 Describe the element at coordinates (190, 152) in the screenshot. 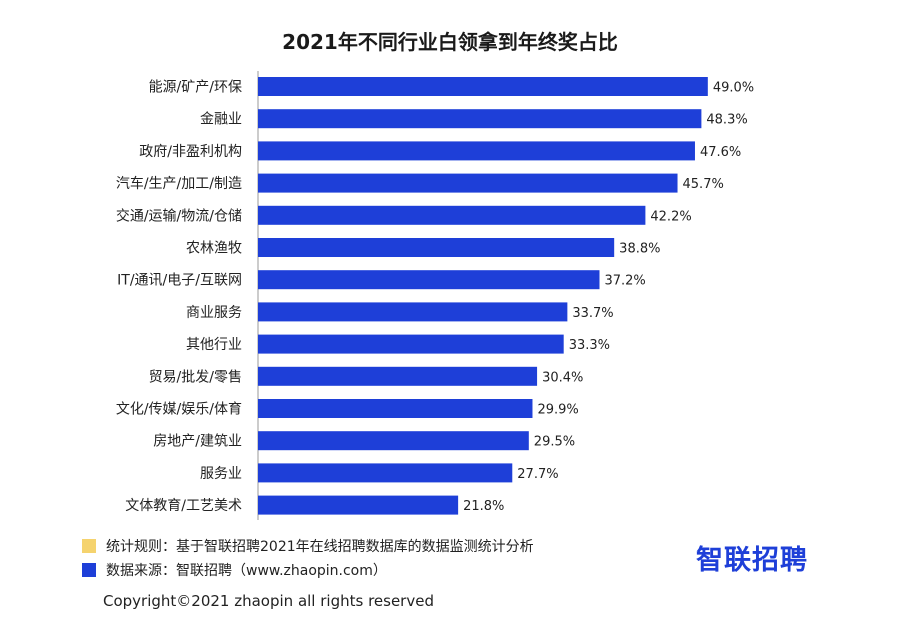

I see `category-label: 政府/非盈利机构` at that location.